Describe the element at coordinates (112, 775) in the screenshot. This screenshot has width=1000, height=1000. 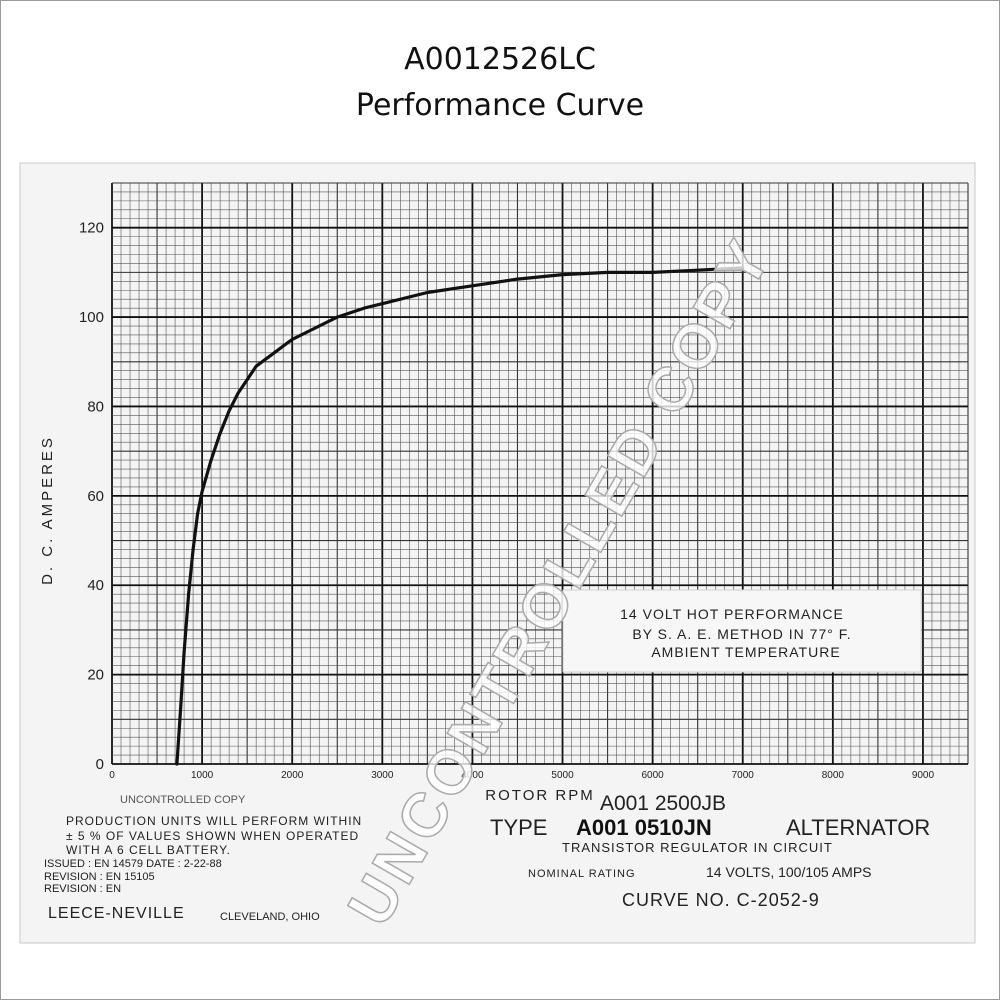
I see `x-tick-label: 0` at that location.